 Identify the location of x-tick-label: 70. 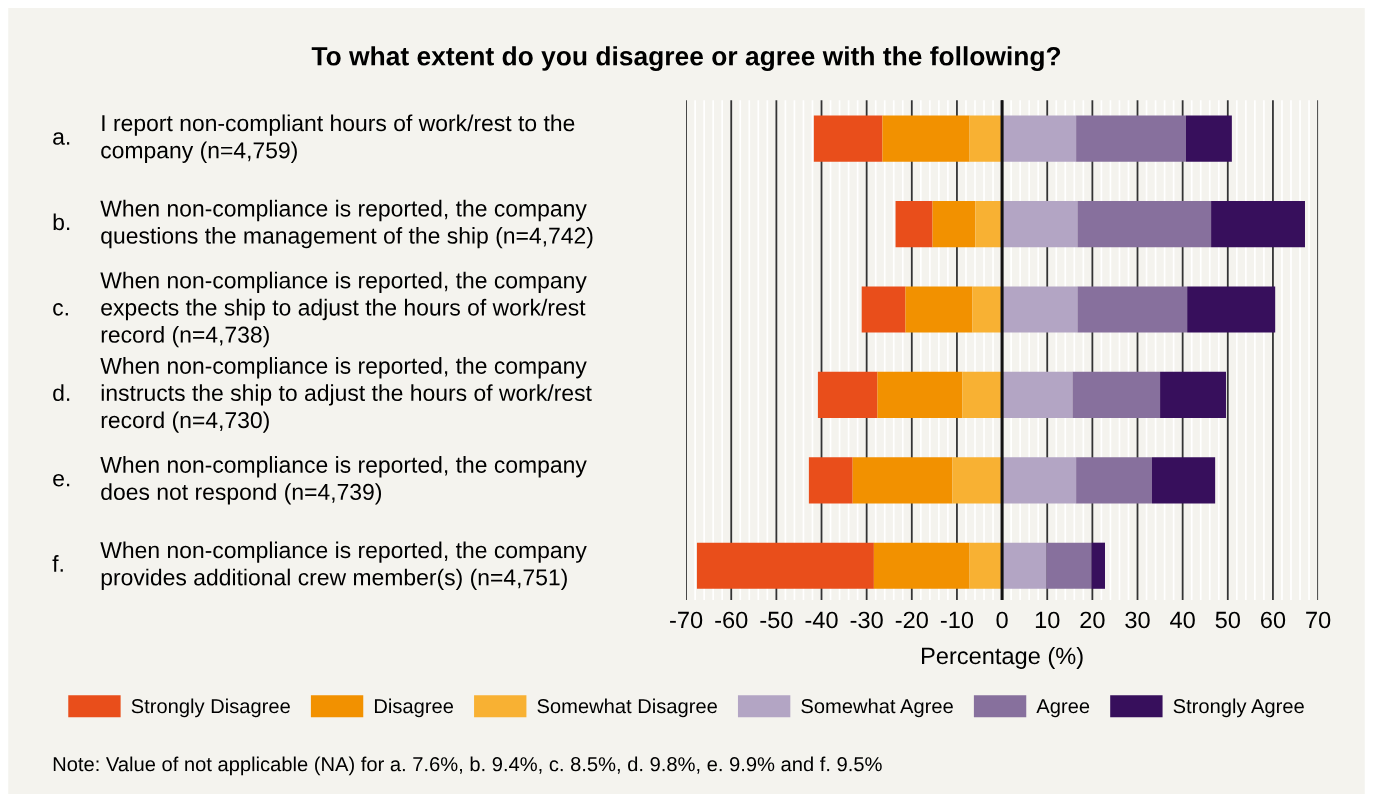
(1318, 620).